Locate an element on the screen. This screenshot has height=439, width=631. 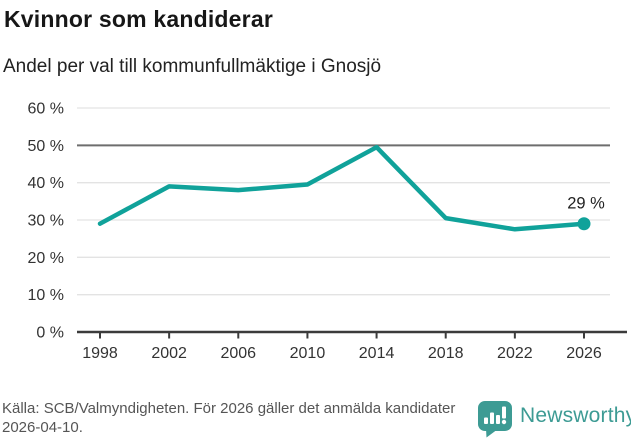
end-point-label: 29 % is located at coordinates (586, 204).